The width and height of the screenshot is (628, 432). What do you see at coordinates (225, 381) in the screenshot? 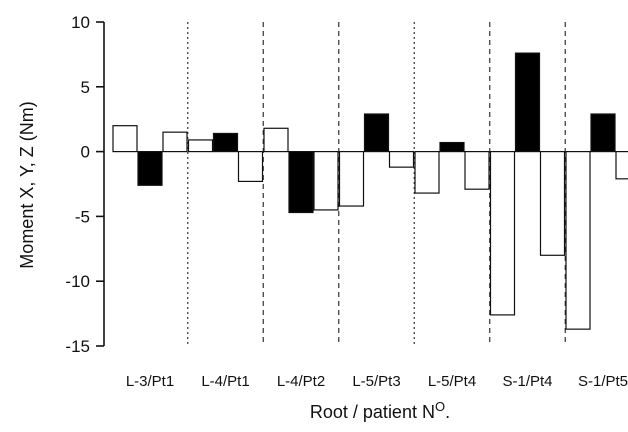
I see `x-category-label: L-4/Pt1` at bounding box center [225, 381].